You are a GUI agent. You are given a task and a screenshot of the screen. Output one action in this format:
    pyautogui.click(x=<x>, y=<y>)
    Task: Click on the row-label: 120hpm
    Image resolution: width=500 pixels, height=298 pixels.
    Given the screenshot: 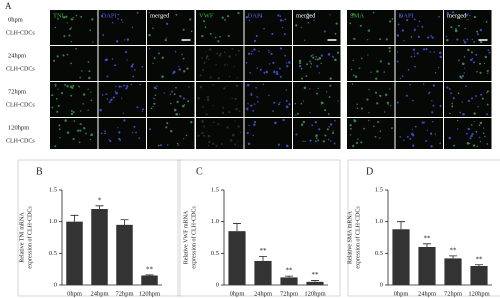 What is the action you would take?
    pyautogui.click(x=18, y=127)
    